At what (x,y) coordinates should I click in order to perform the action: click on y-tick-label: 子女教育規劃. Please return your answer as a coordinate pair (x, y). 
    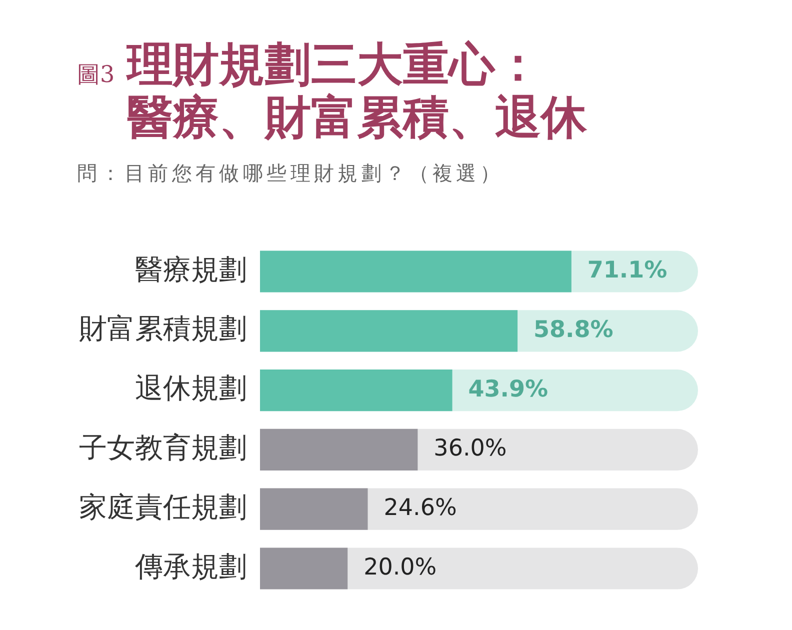
    Looking at the image, I should click on (163, 447).